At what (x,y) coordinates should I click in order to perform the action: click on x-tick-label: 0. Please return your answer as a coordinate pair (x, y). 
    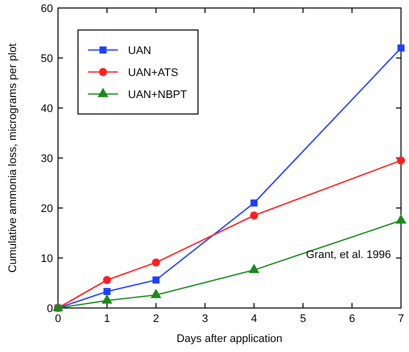
    Looking at the image, I should click on (58, 319).